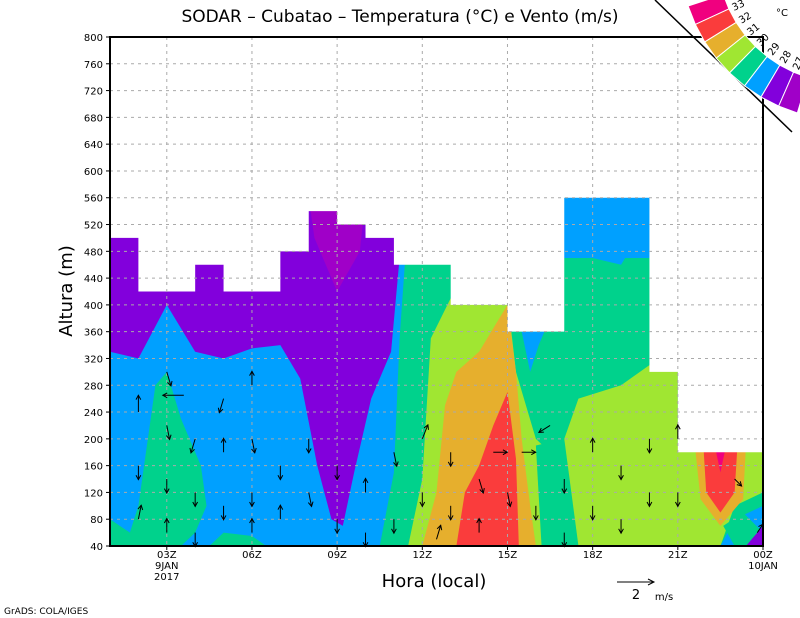  What do you see at coordinates (93, 118) in the screenshot?
I see `y-tick-label: 680` at bounding box center [93, 118].